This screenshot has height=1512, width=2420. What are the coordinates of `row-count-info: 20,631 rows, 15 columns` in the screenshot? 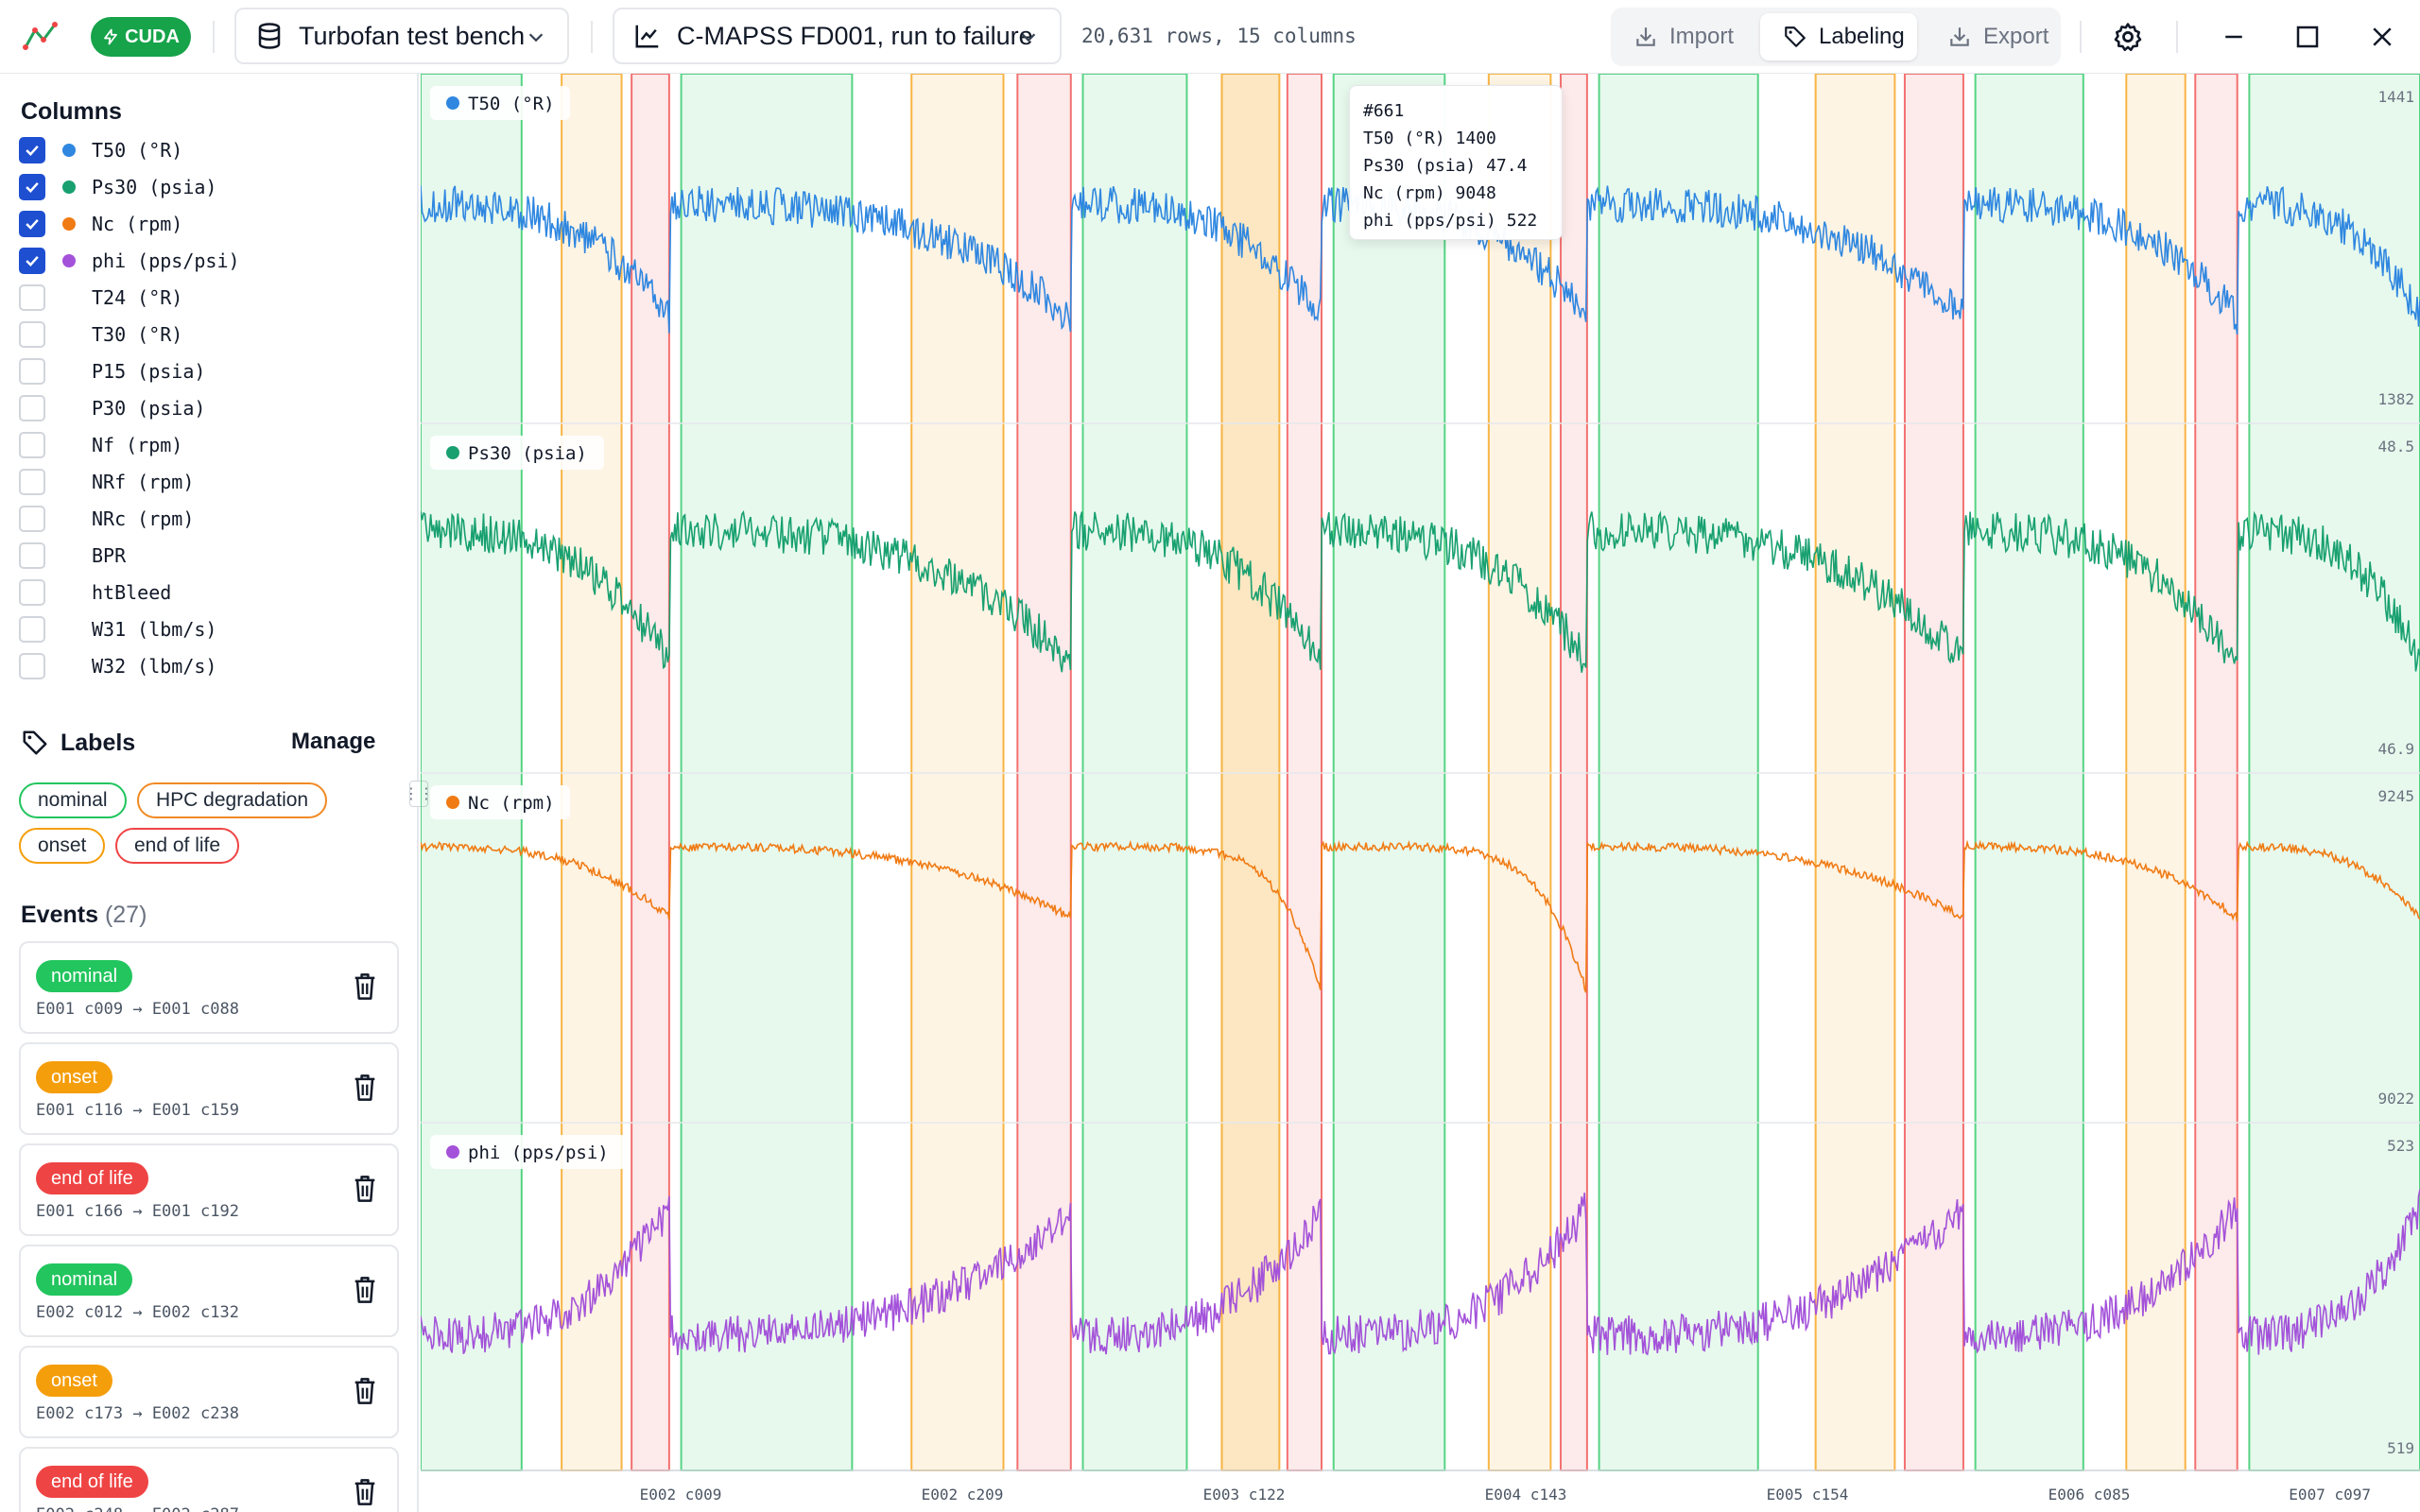 It's located at (1219, 36).